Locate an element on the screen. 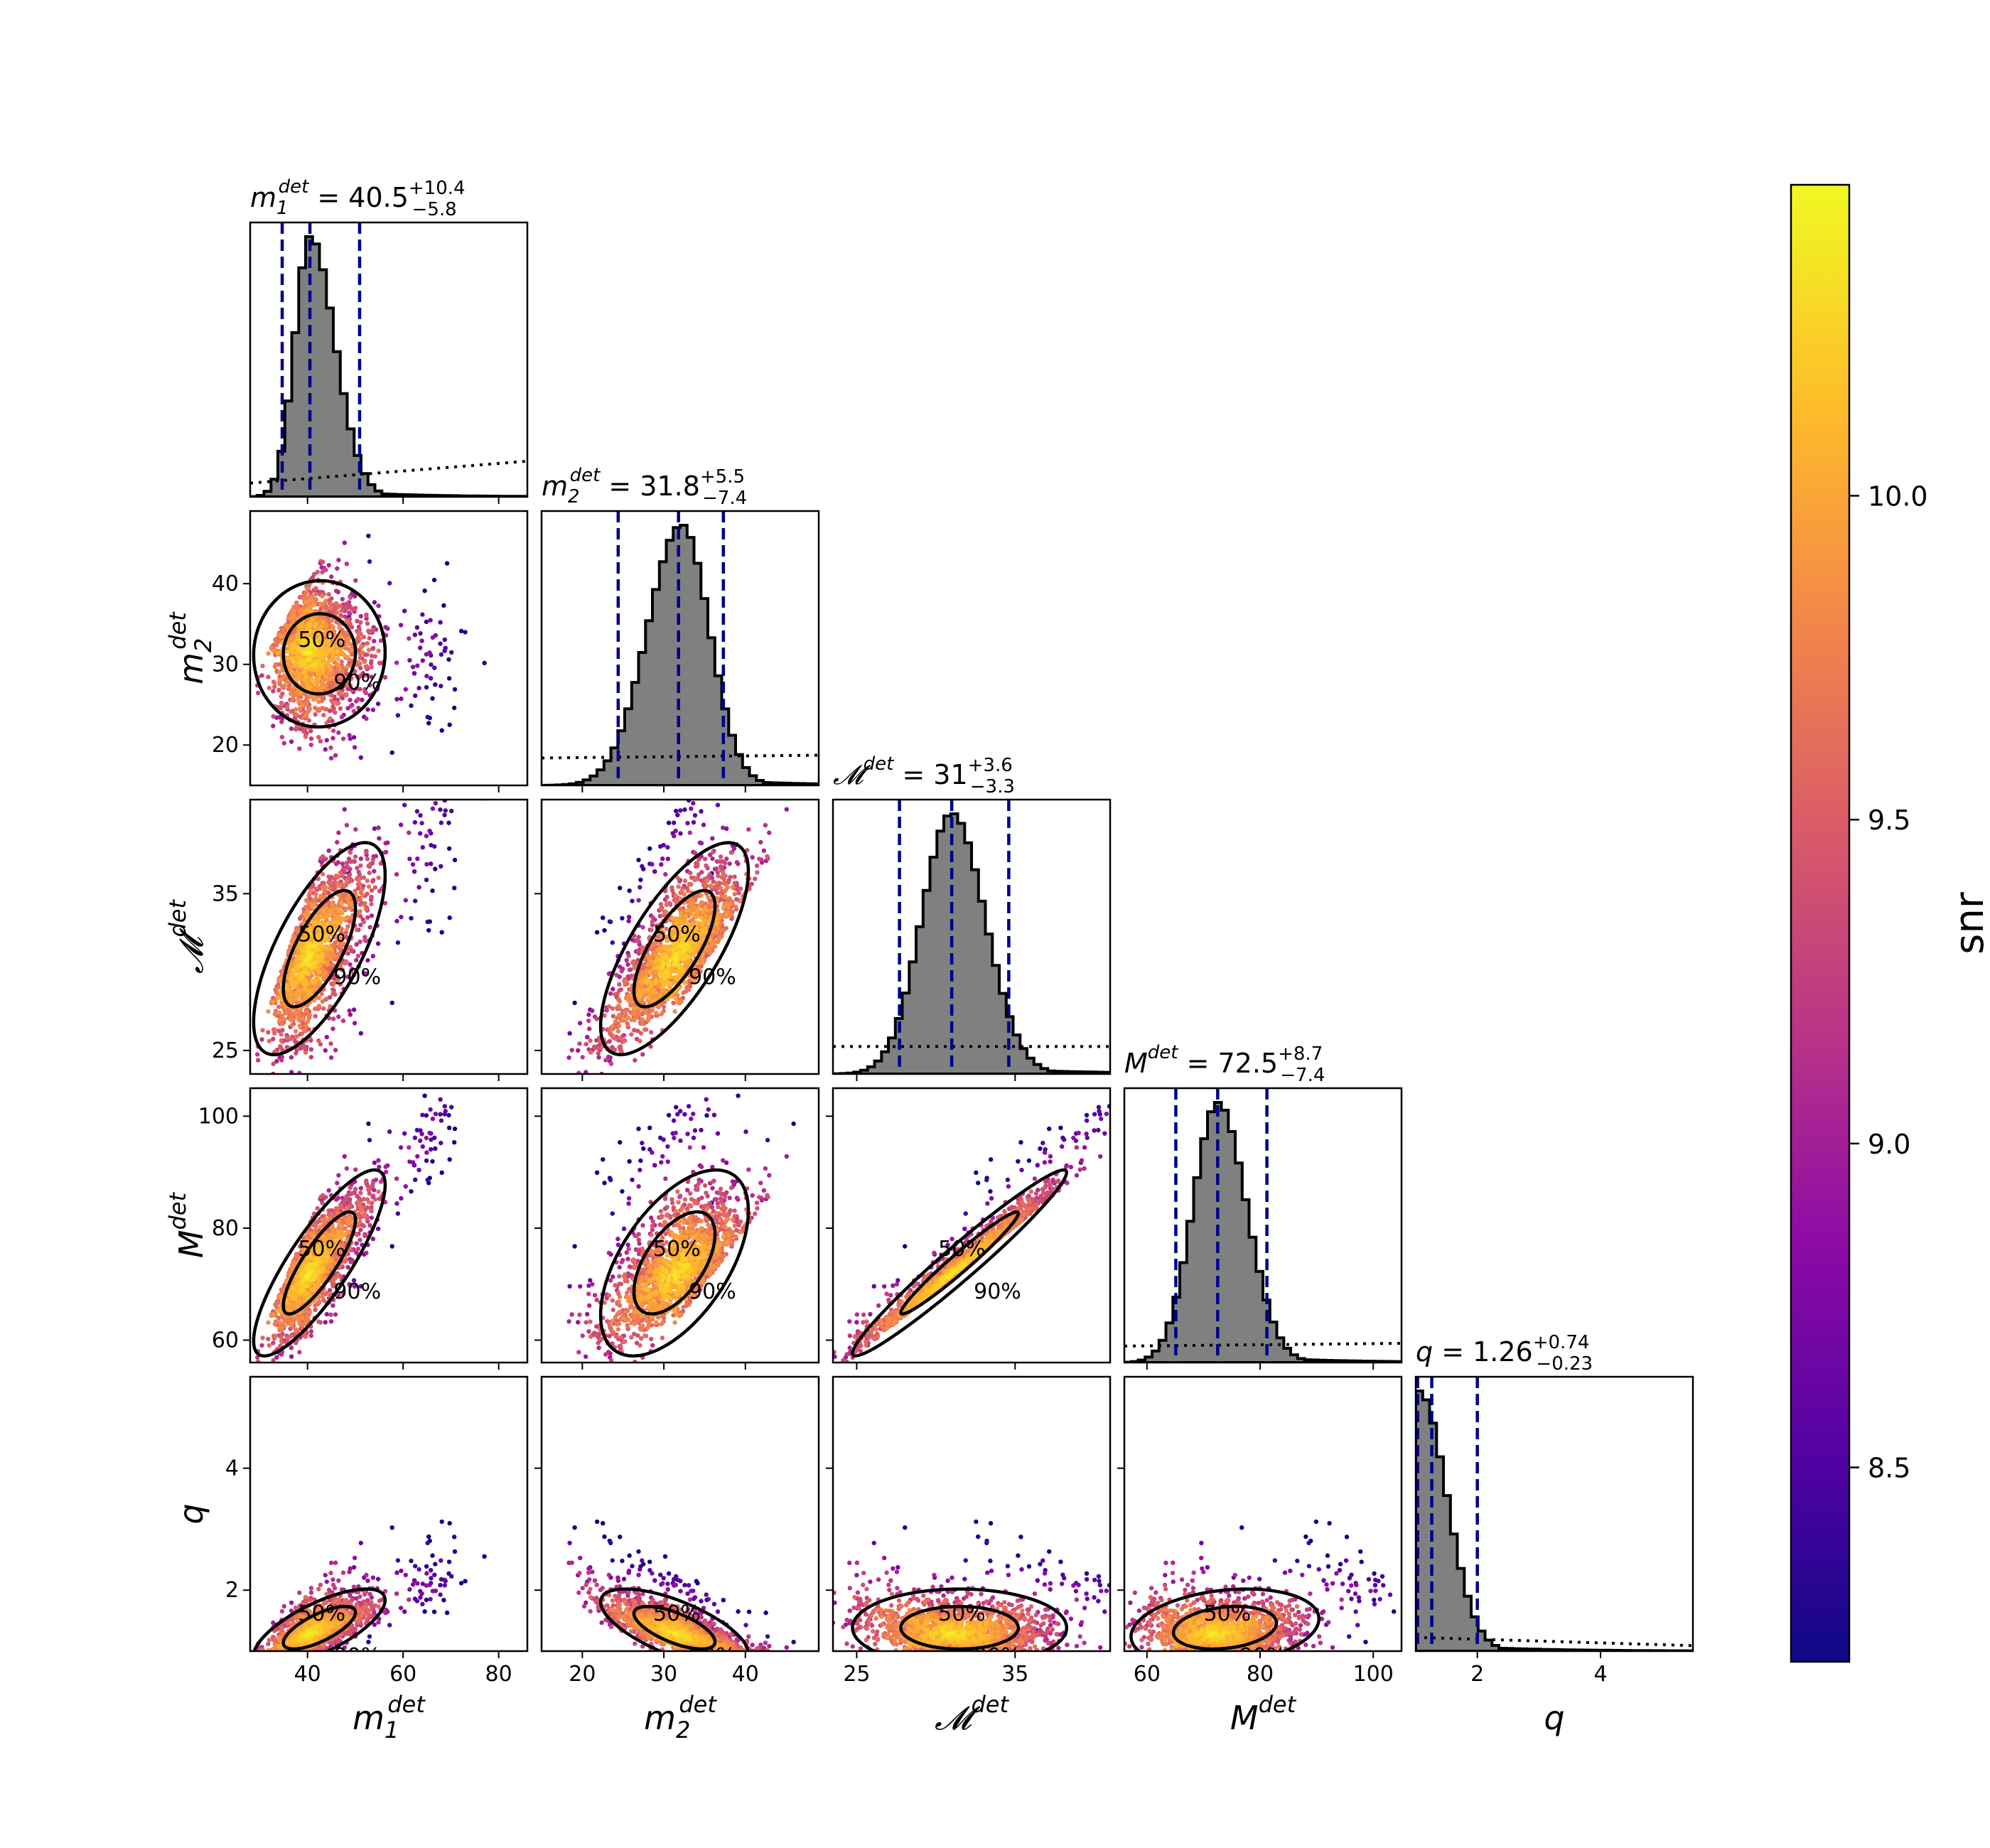 The height and width of the screenshot is (1848, 1990). panel-M-M: Mdet = 72.5+8.7 −7.4 is located at coordinates (1263, 1206).